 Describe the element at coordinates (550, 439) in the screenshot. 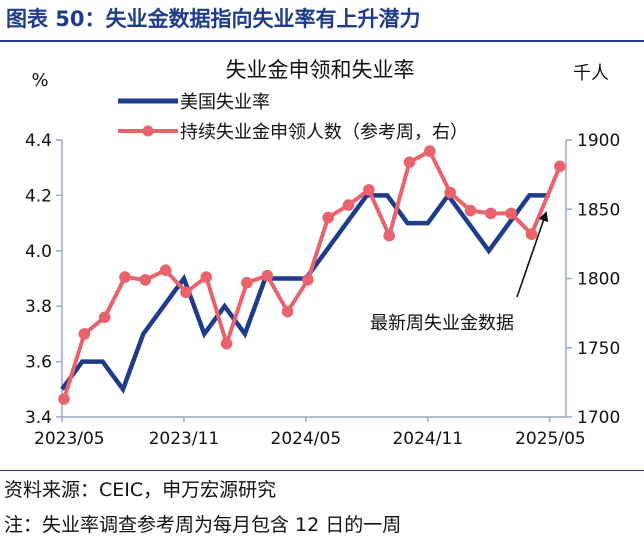

I see `x-tick-label: 2025/05` at that location.